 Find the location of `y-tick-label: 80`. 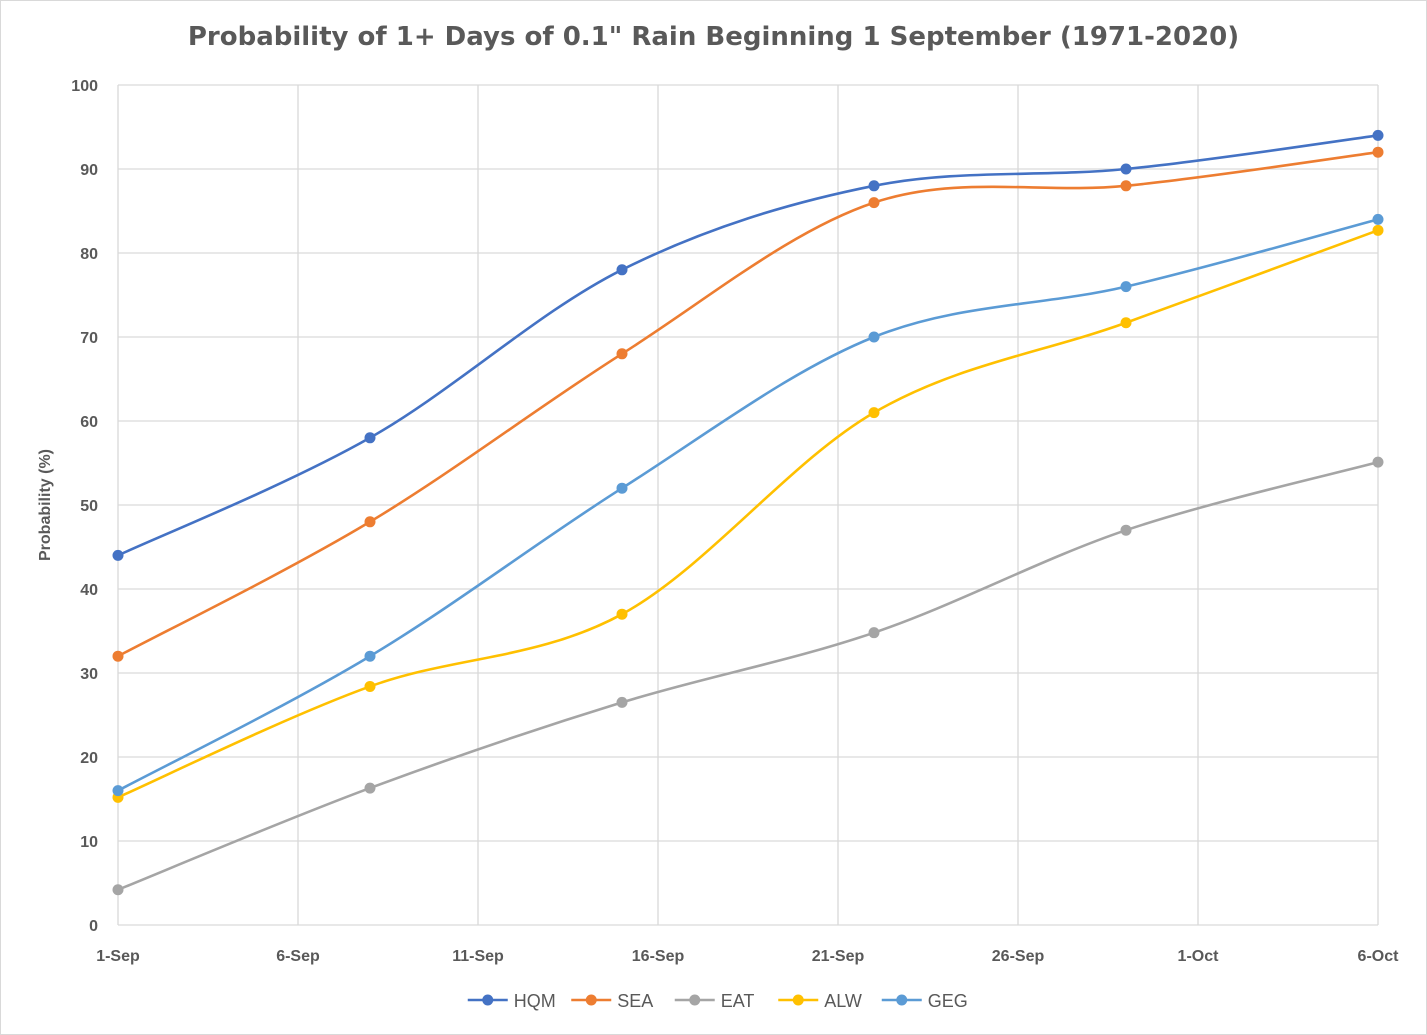

y-tick-label: 80 is located at coordinates (89, 254).